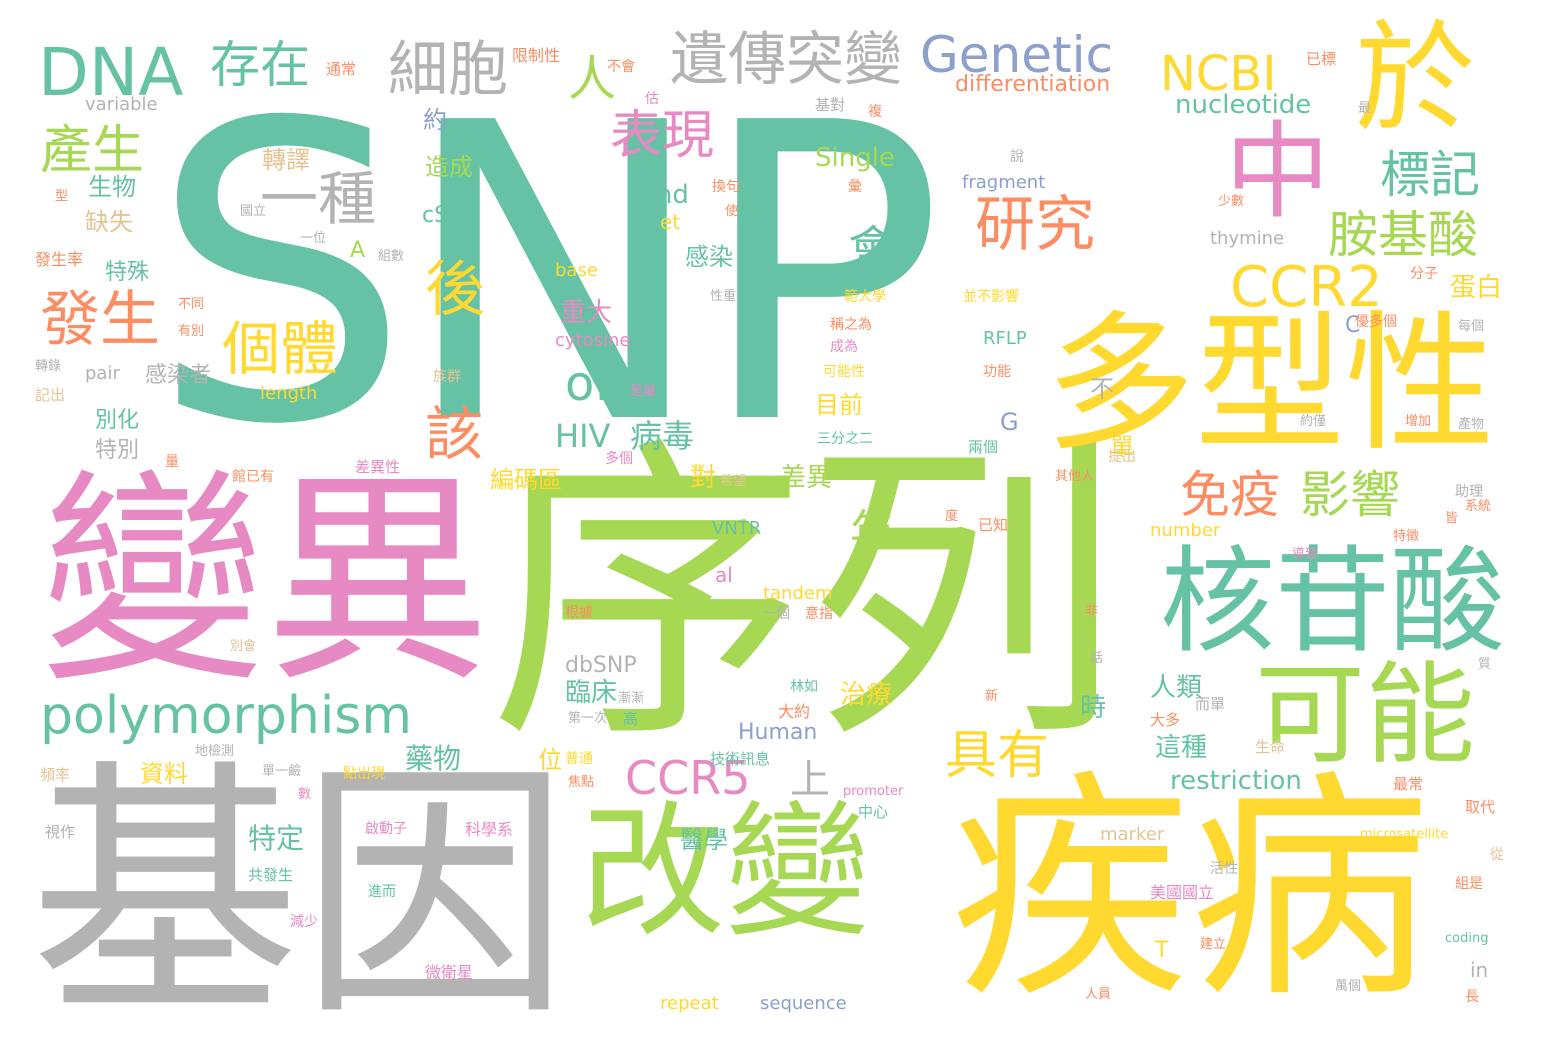  What do you see at coordinates (178, 375) in the screenshot?
I see `word-ganranzhe: 感染者` at bounding box center [178, 375].